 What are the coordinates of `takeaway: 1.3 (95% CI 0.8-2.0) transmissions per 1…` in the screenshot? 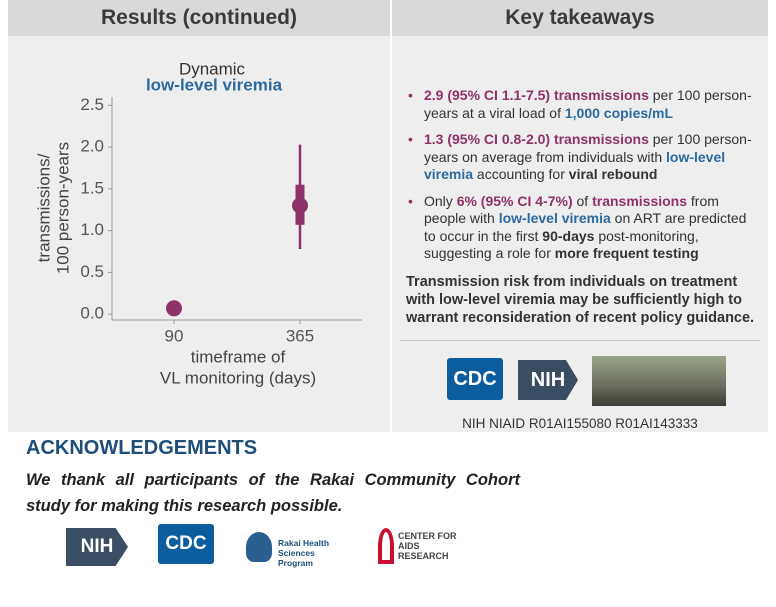 It's located at (584, 157).